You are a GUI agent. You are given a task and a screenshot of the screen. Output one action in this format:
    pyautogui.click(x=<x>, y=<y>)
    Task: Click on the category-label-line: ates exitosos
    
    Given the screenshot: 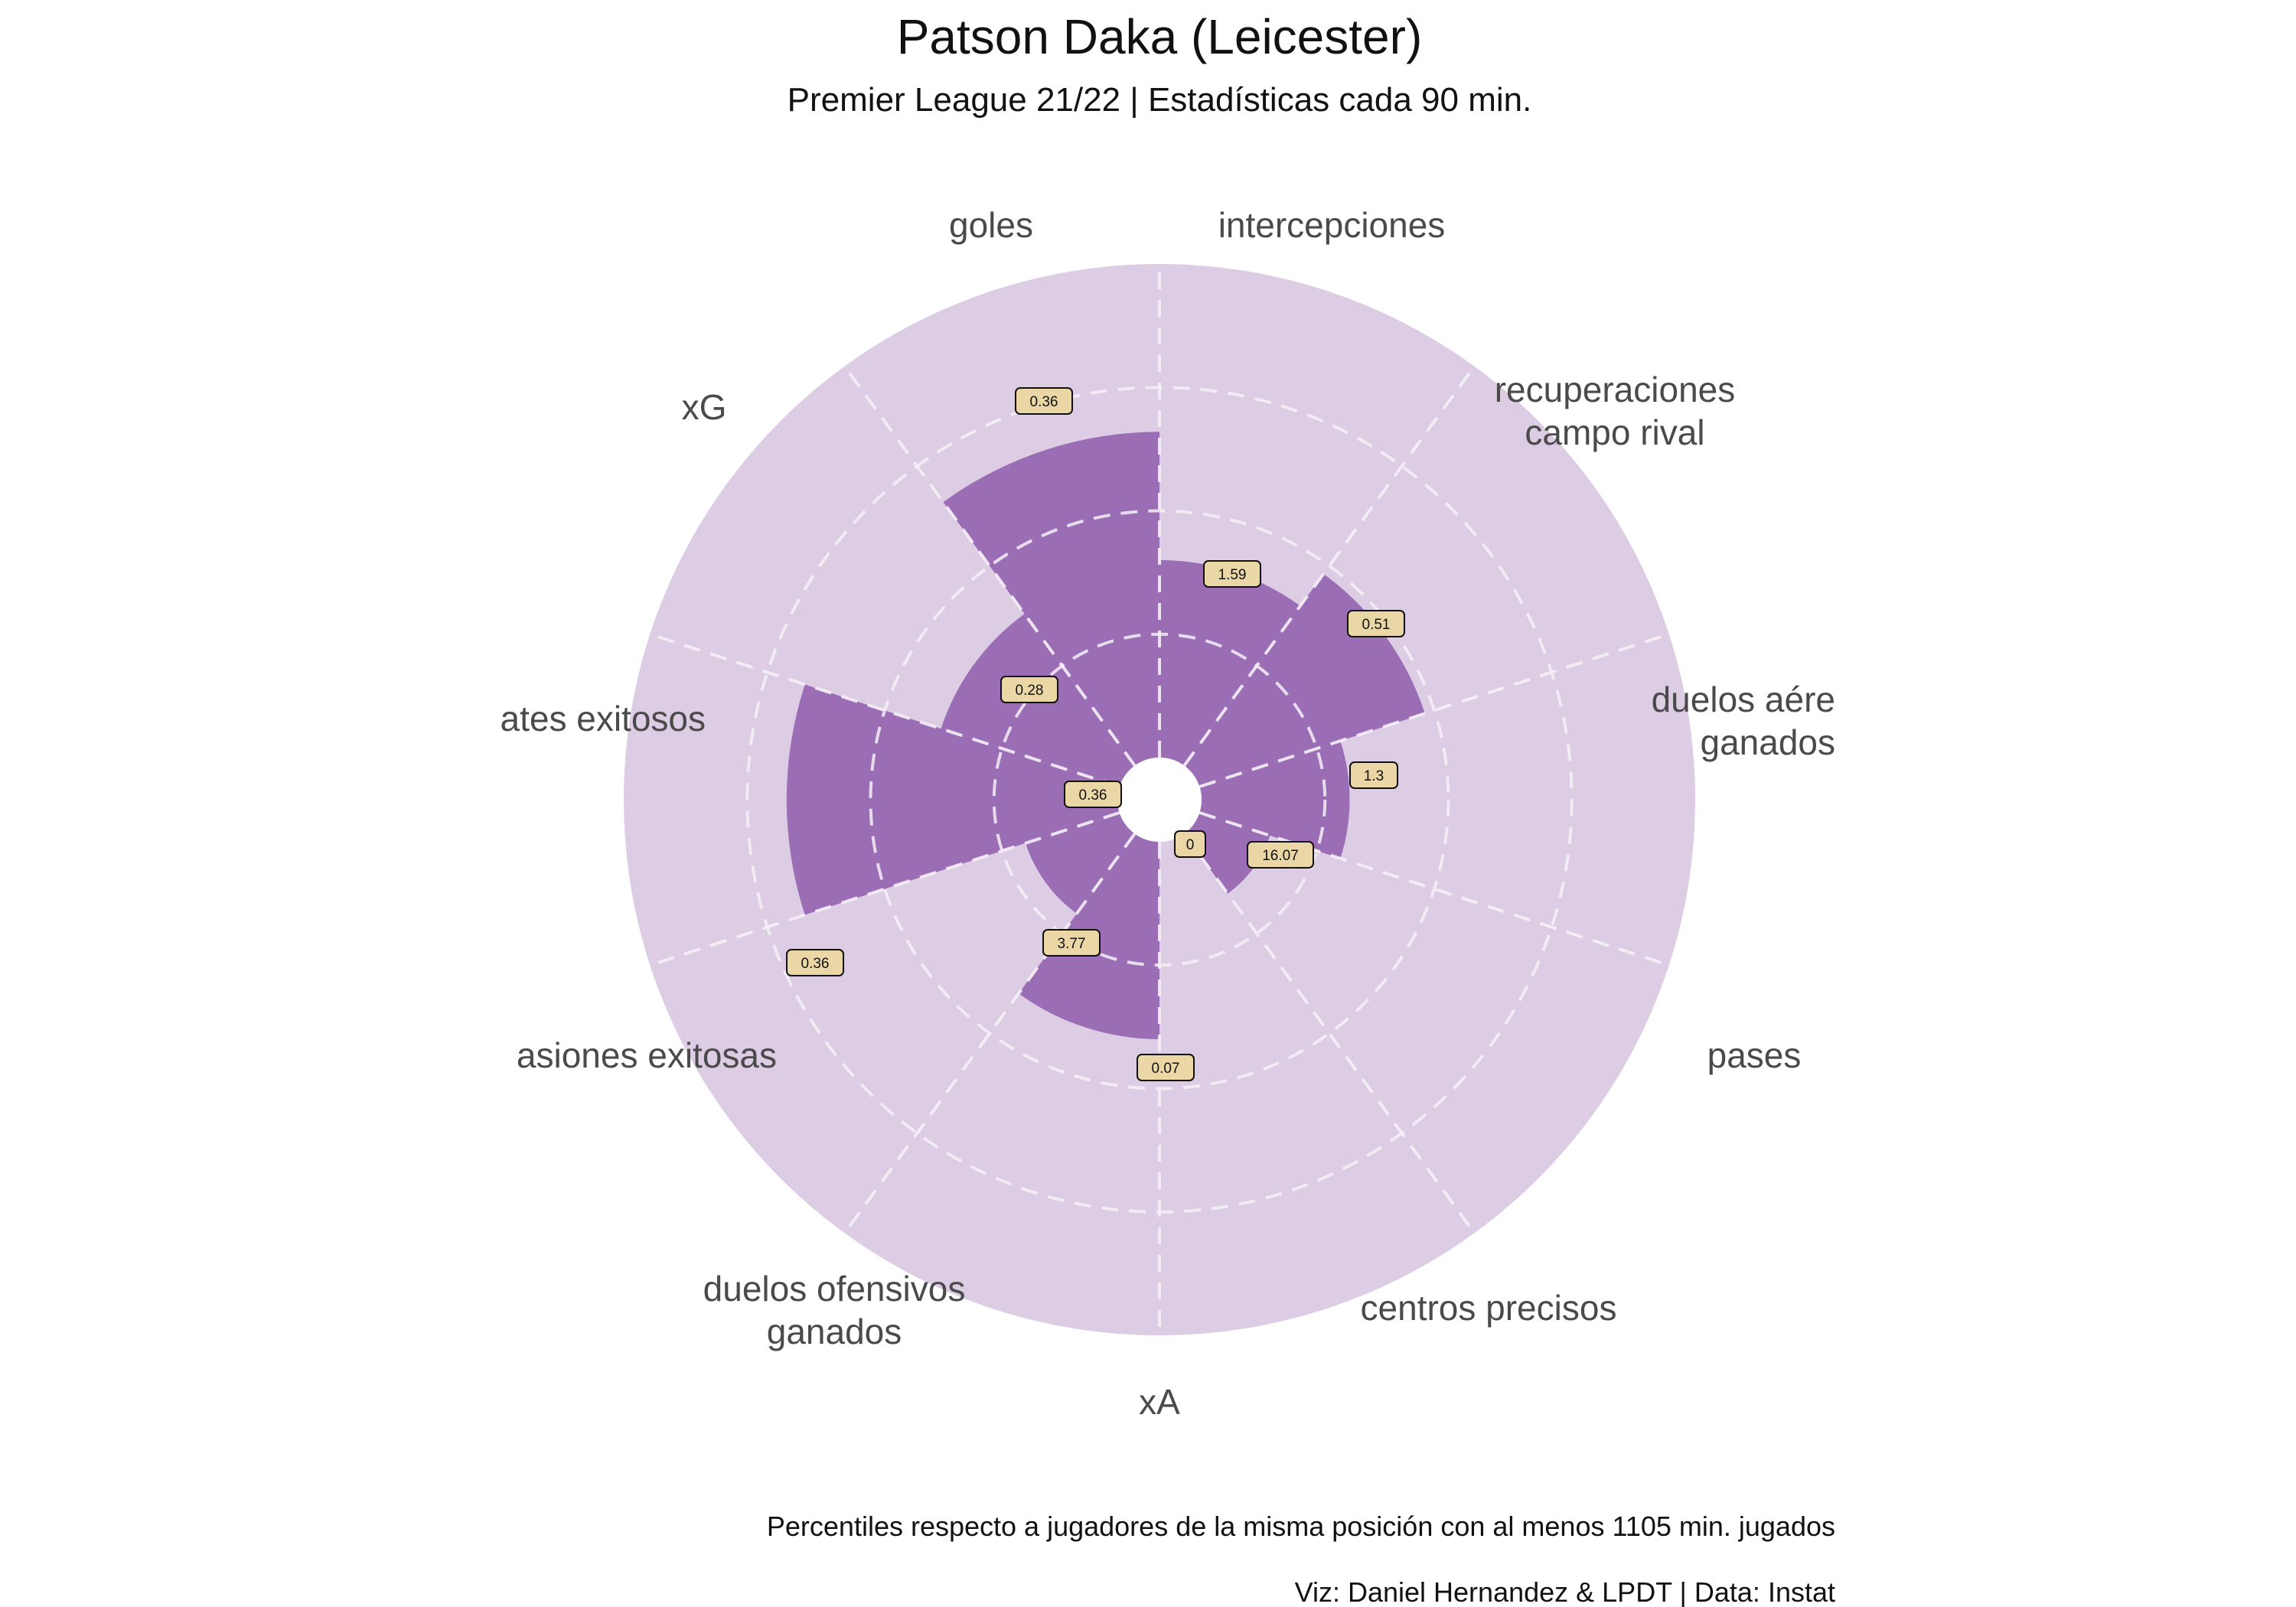 What is the action you would take?
    pyautogui.click(x=603, y=718)
    